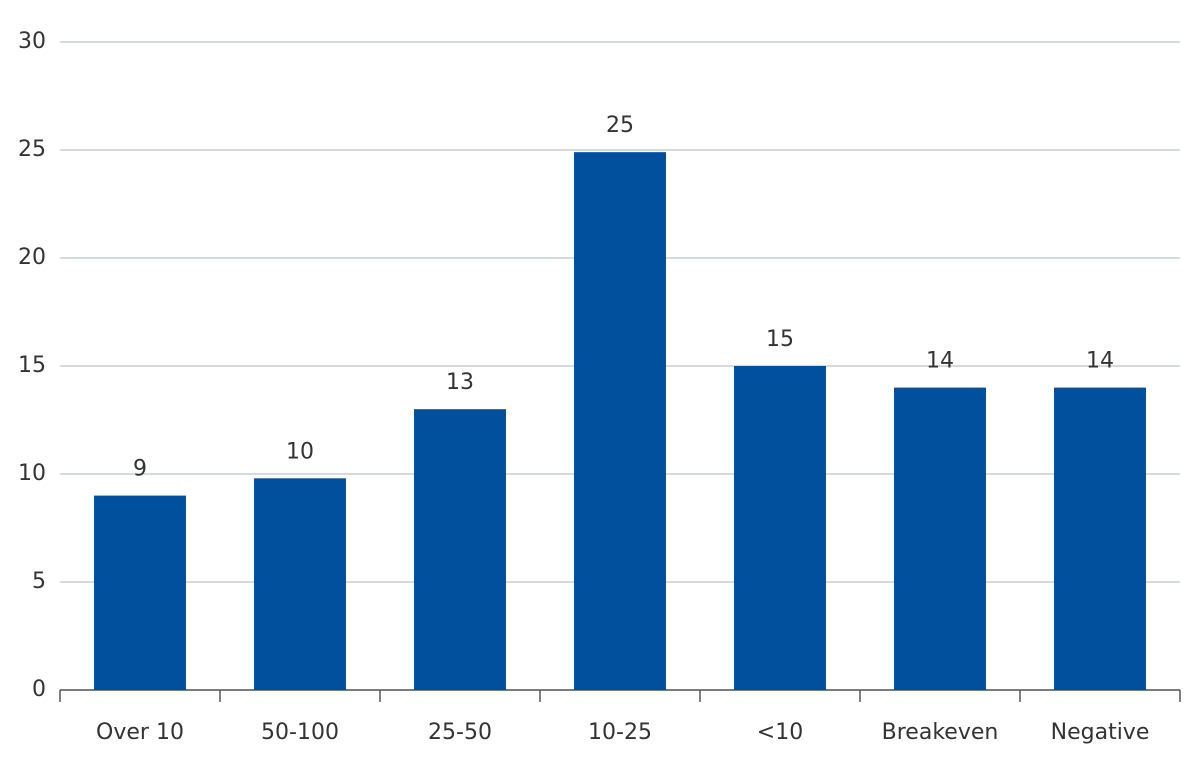  What do you see at coordinates (32, 149) in the screenshot?
I see `y-tick-label: 25` at bounding box center [32, 149].